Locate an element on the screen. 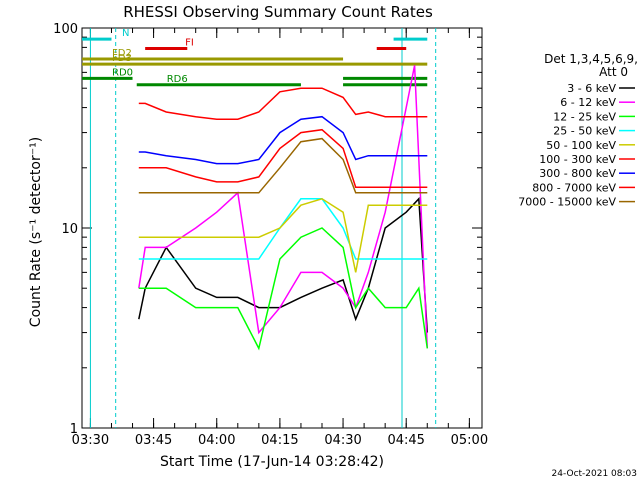 The width and height of the screenshot is (640, 480). legend-item-label: 3 - 6 keV is located at coordinates (591, 88).